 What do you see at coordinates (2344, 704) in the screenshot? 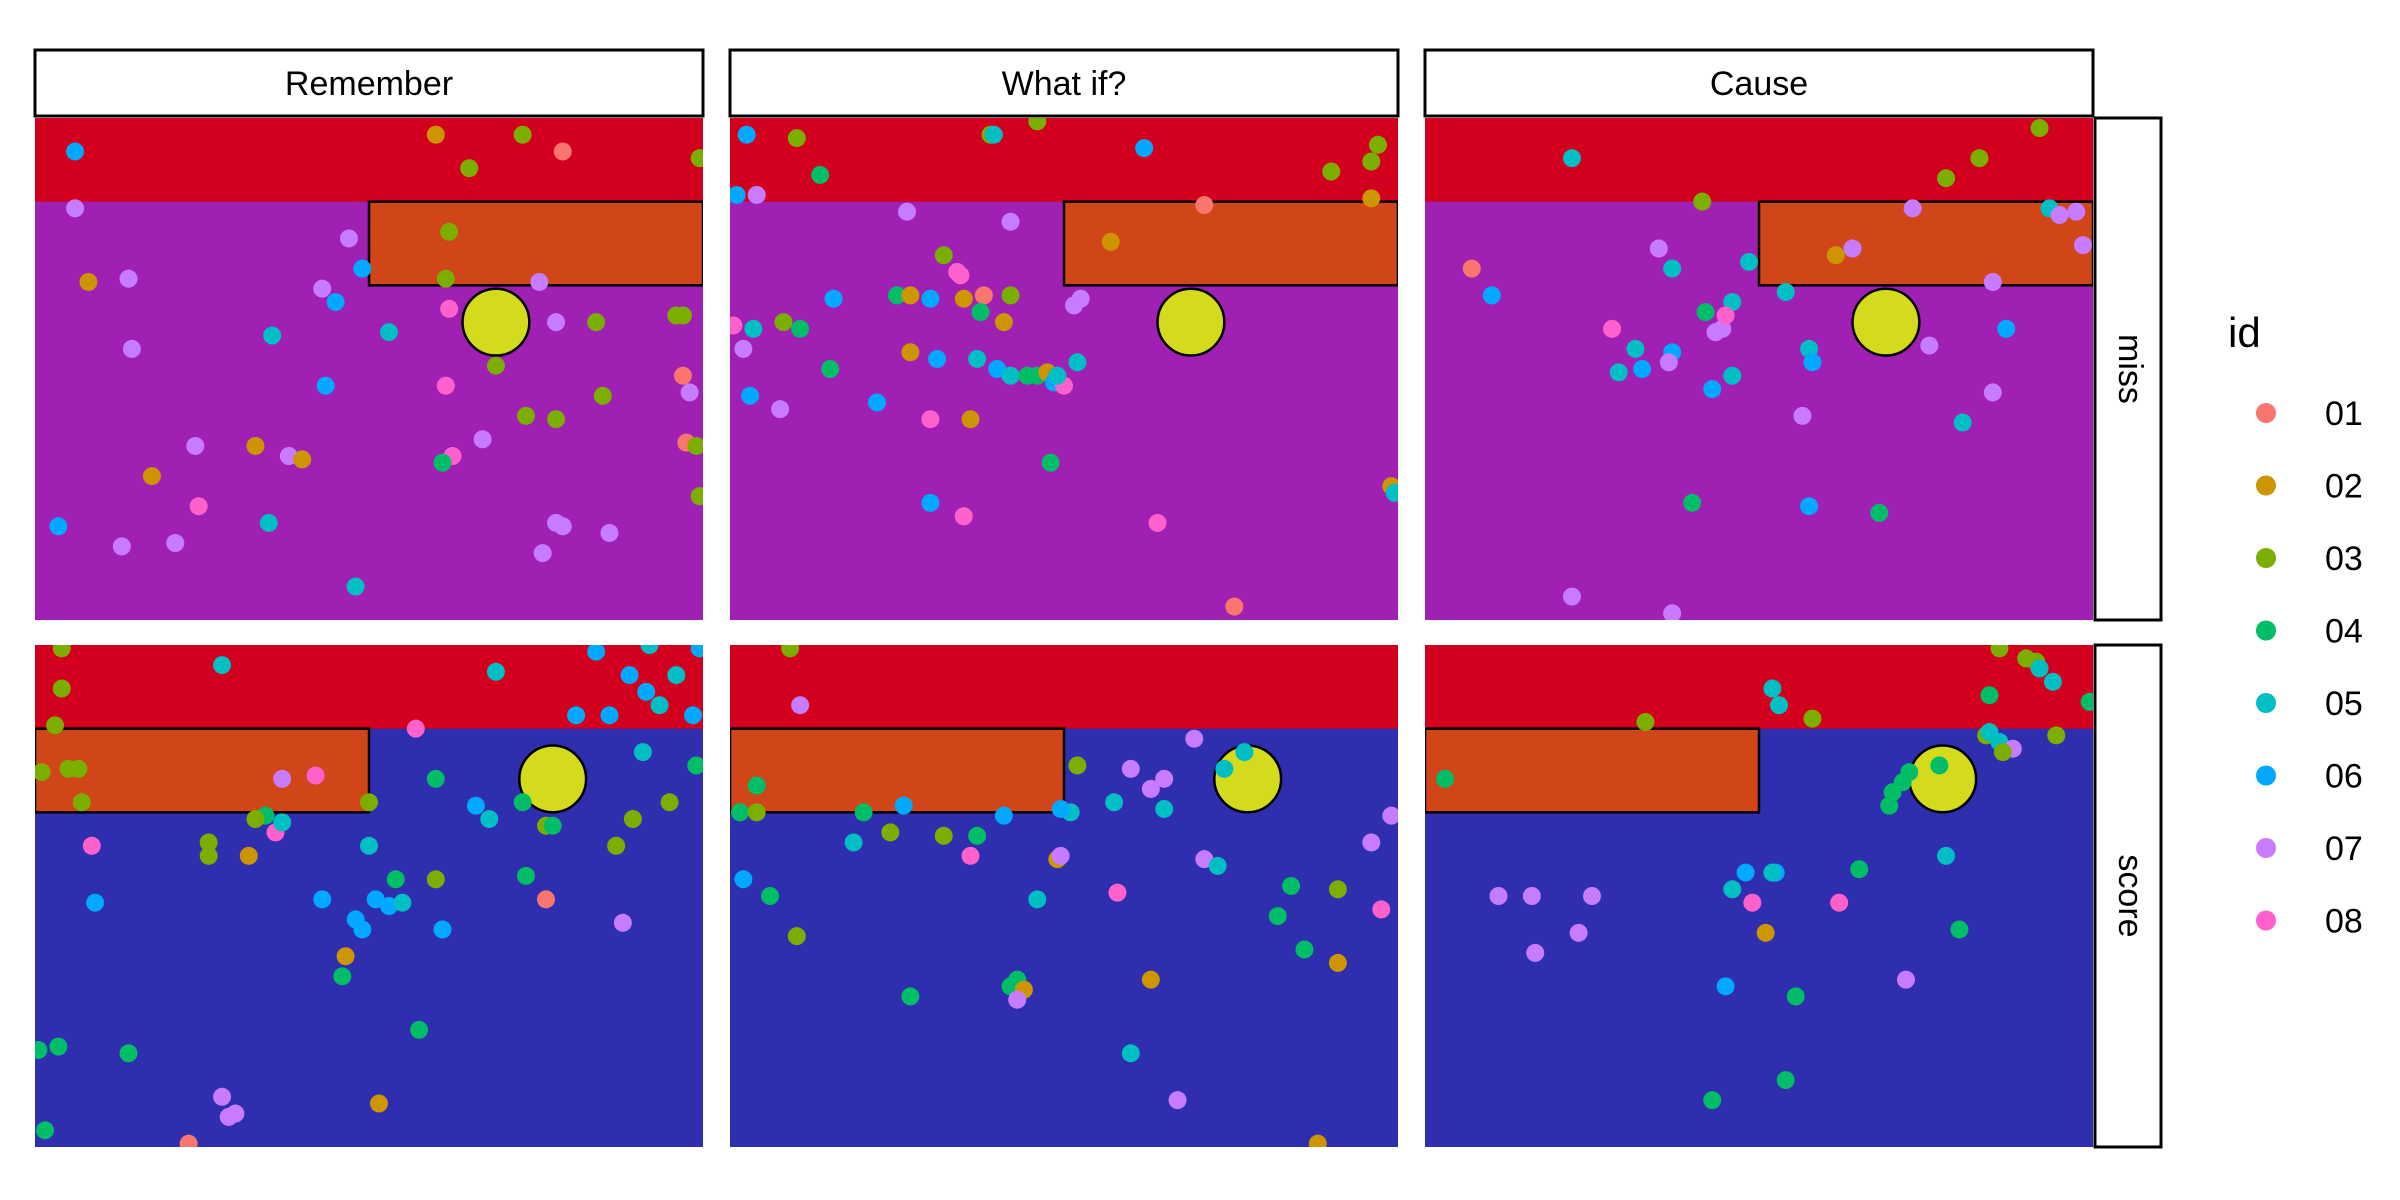
I see `legend-label: 05` at bounding box center [2344, 704].